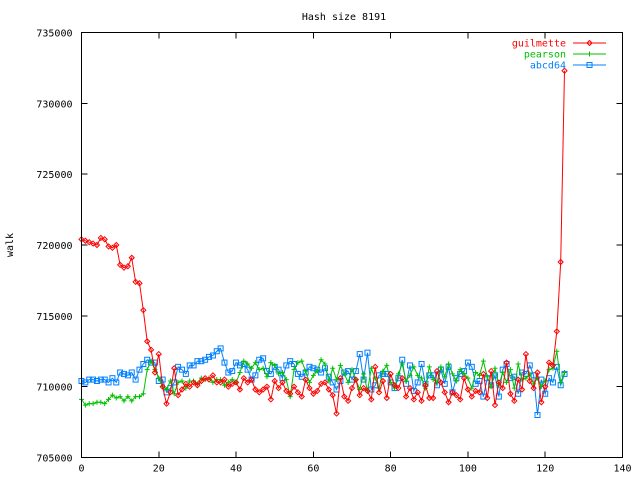 Image resolution: width=640 pixels, height=480 pixels. What do you see at coordinates (313, 469) in the screenshot?
I see `x-tick-label: 60` at bounding box center [313, 469].